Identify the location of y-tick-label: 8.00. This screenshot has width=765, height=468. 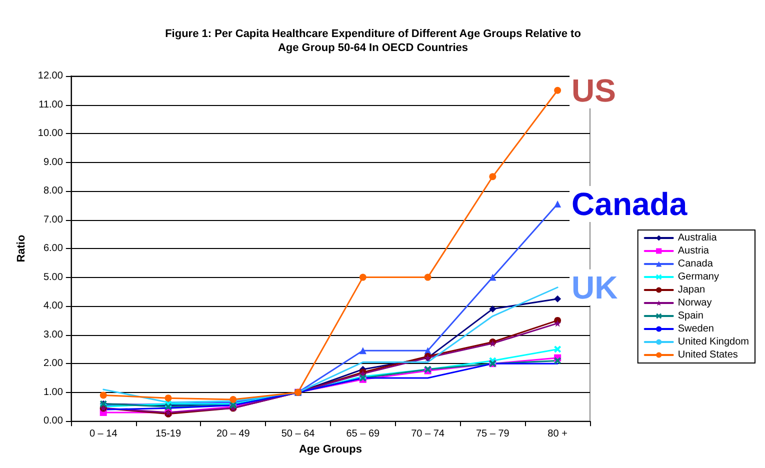
(53, 191).